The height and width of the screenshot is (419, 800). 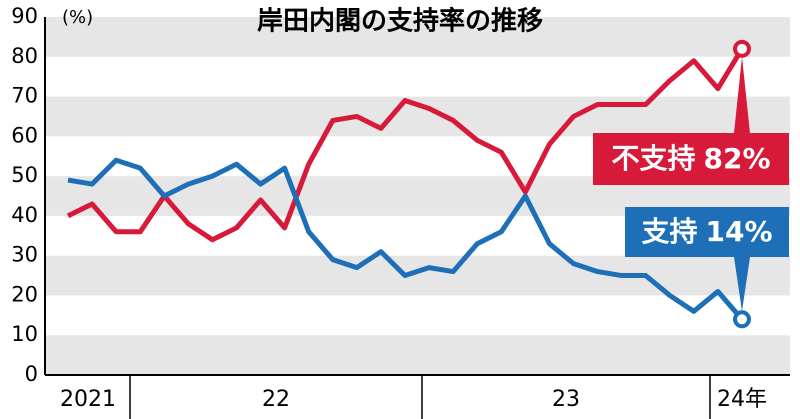 What do you see at coordinates (88, 399) in the screenshot?
I see `year-label: 2021` at bounding box center [88, 399].